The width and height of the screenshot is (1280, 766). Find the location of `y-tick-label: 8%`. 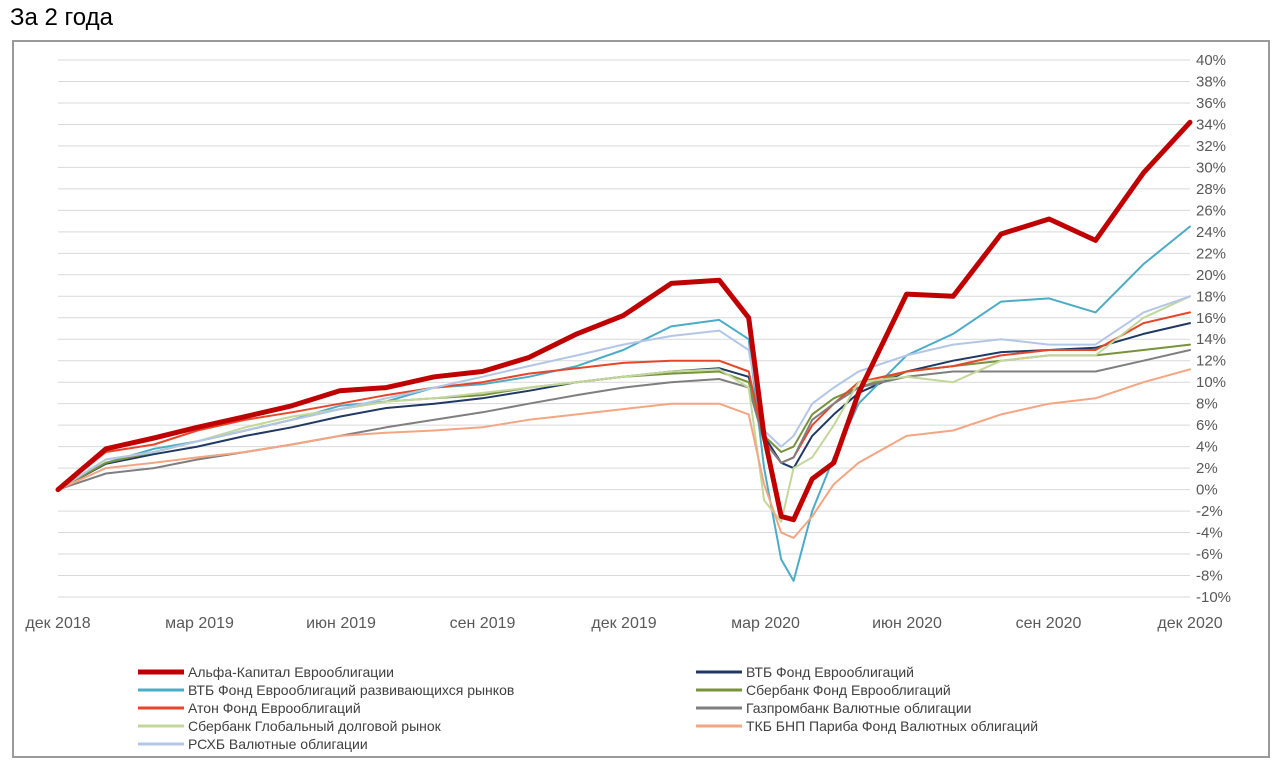

y-tick-label: 8% is located at coordinates (1207, 404).